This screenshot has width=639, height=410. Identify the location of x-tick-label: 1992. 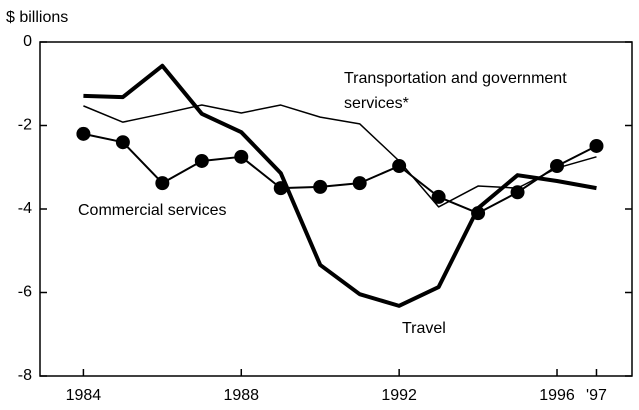
(399, 395).